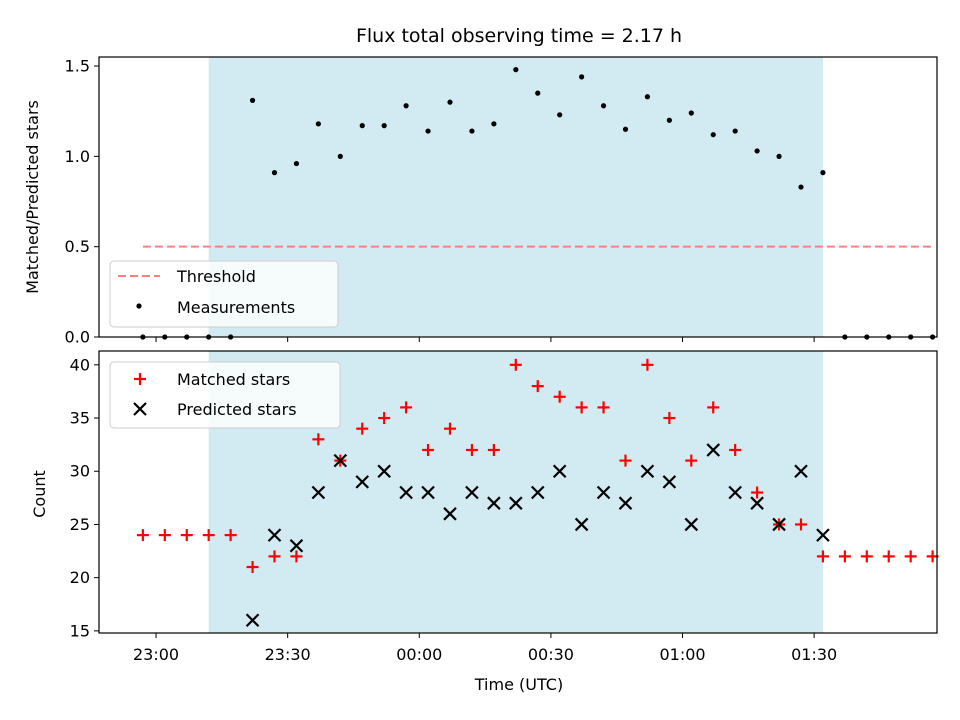 This screenshot has height=720, width=960. Describe the element at coordinates (32, 197) in the screenshot. I see `top-ylabel: Matched/Predicted stars` at that location.